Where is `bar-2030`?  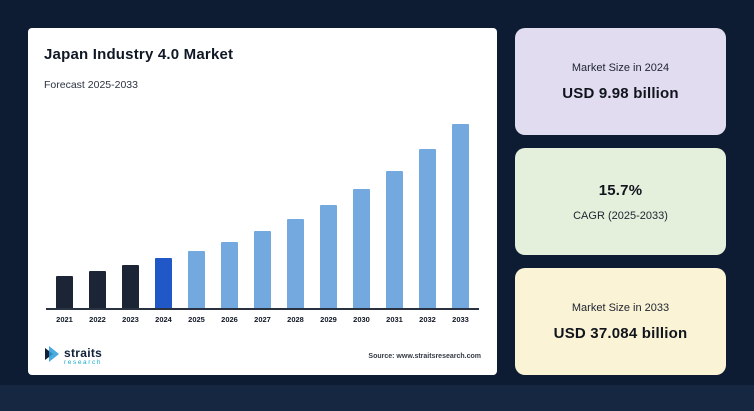 bar-2030 is located at coordinates (361, 248).